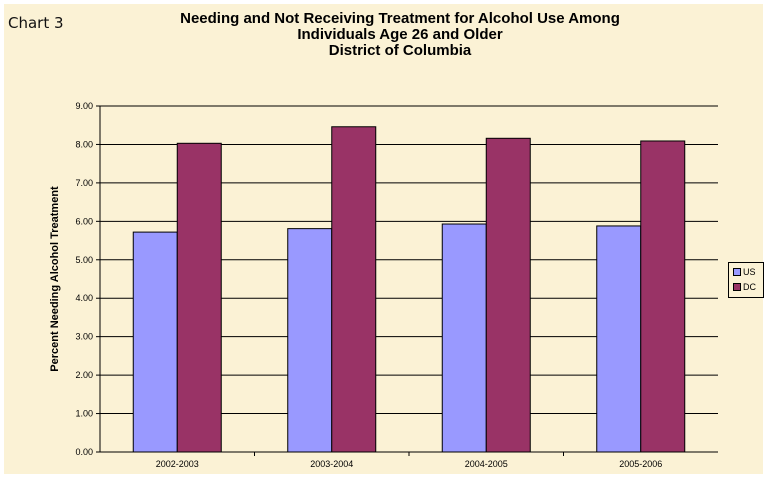 The width and height of the screenshot is (767, 478). Describe the element at coordinates (400, 50) in the screenshot. I see `chart-title-line-3: District of Columbia` at that location.